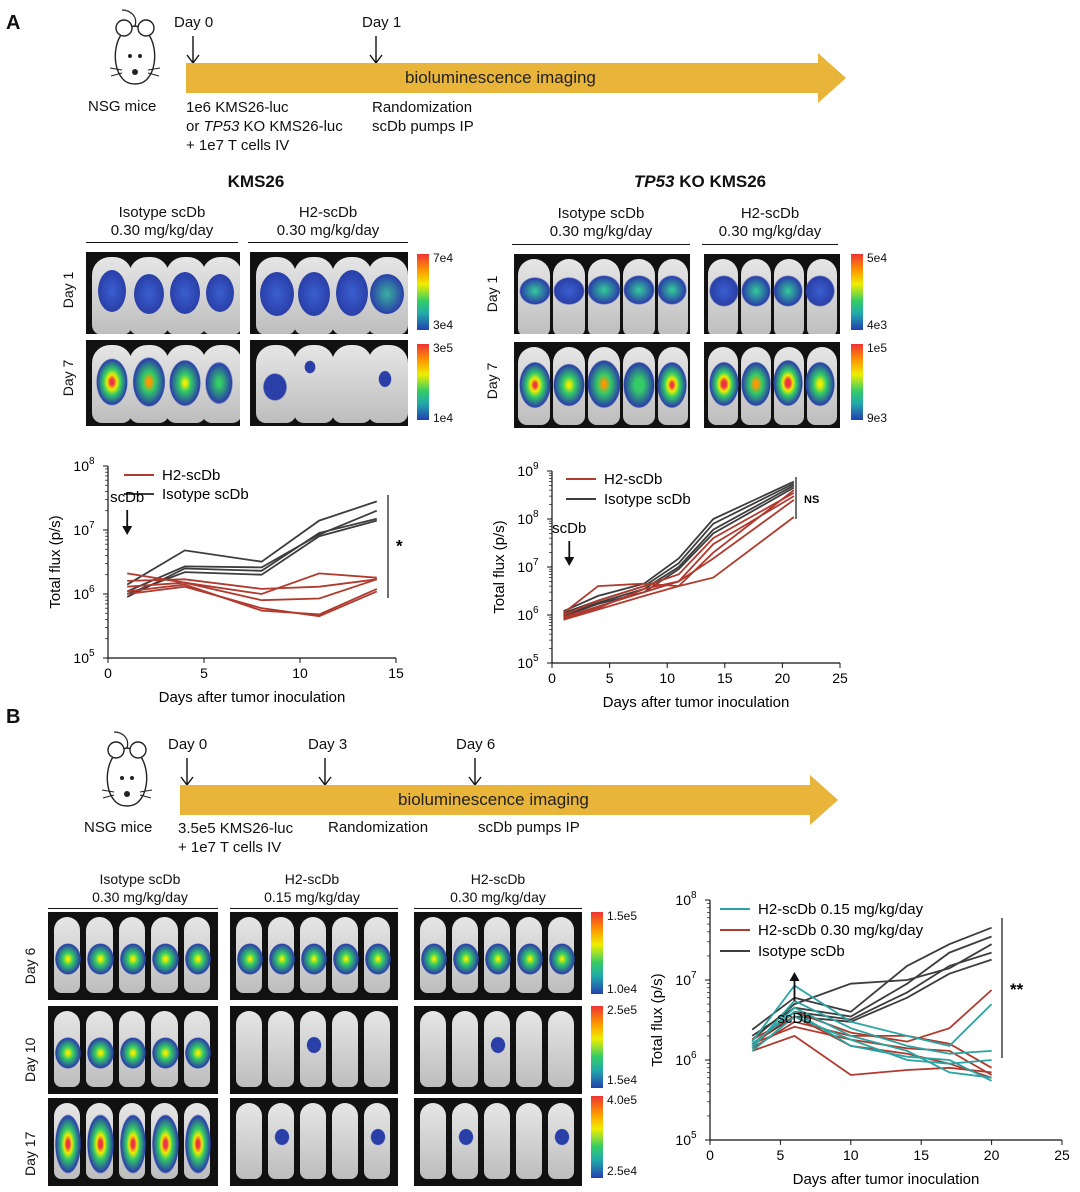 The width and height of the screenshot is (1080, 1192). Describe the element at coordinates (30, 1153) in the screenshot. I see `row-label: Day 17` at that location.